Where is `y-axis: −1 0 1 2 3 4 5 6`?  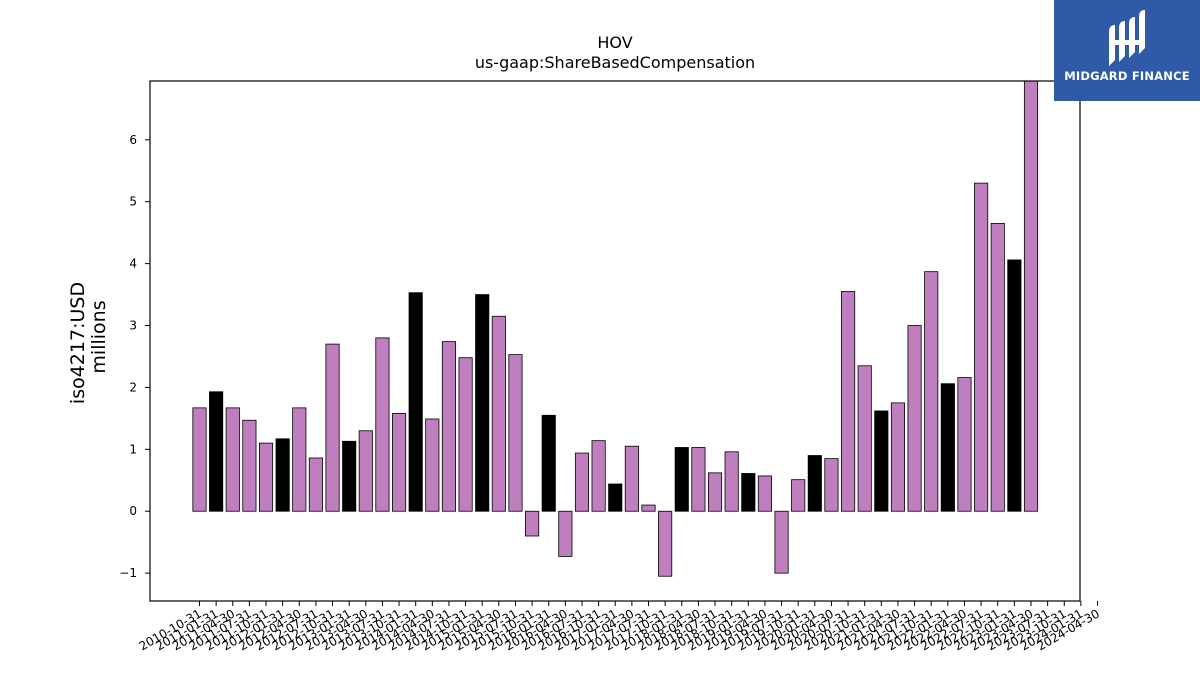
y-axis: −1 0 1 2 3 4 5 6 is located at coordinates (134, 356).